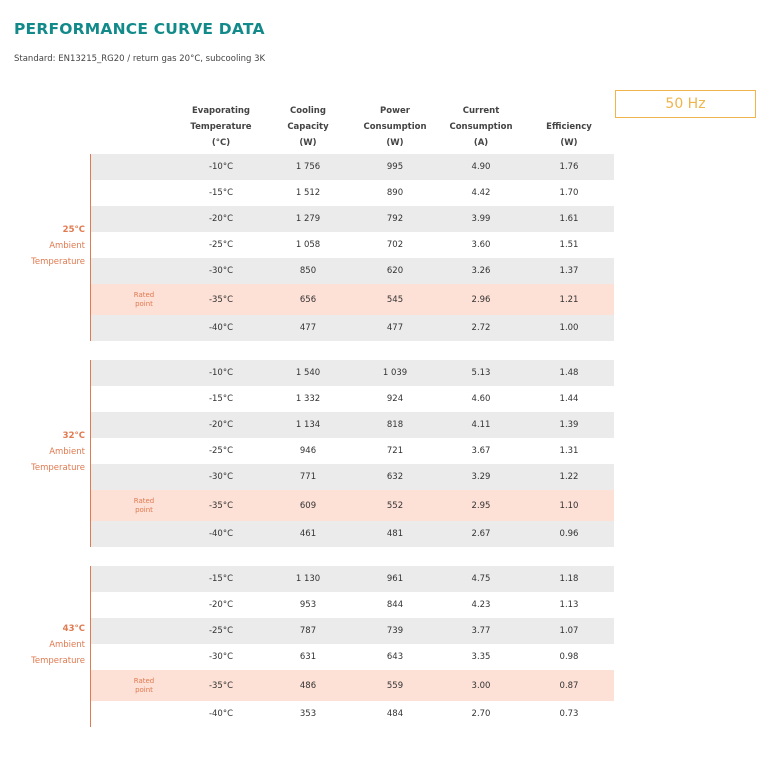 The height and width of the screenshot is (763, 773). What do you see at coordinates (308, 399) in the screenshot?
I see `cell-cap: 1 332` at bounding box center [308, 399].